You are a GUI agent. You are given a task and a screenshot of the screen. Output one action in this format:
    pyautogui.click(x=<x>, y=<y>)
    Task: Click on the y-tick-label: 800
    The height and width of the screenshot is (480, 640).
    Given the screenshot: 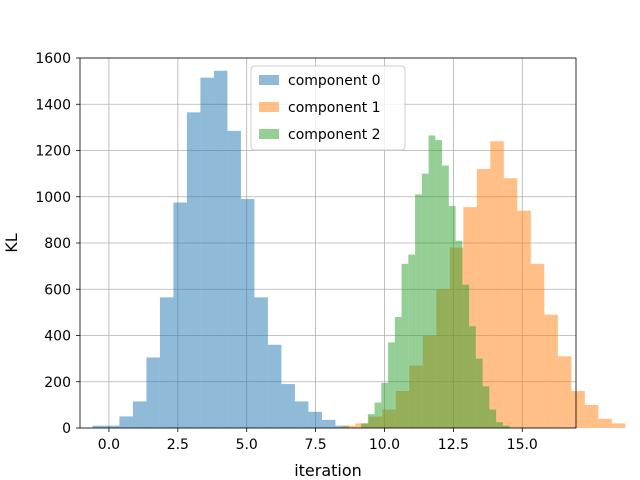 What is the action you would take?
    pyautogui.click(x=57, y=244)
    